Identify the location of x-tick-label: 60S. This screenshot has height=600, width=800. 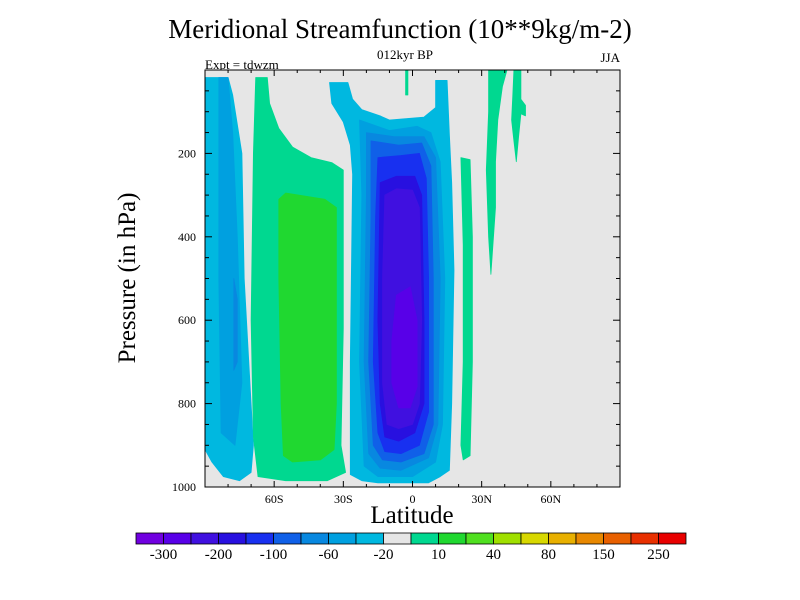
(274, 499).